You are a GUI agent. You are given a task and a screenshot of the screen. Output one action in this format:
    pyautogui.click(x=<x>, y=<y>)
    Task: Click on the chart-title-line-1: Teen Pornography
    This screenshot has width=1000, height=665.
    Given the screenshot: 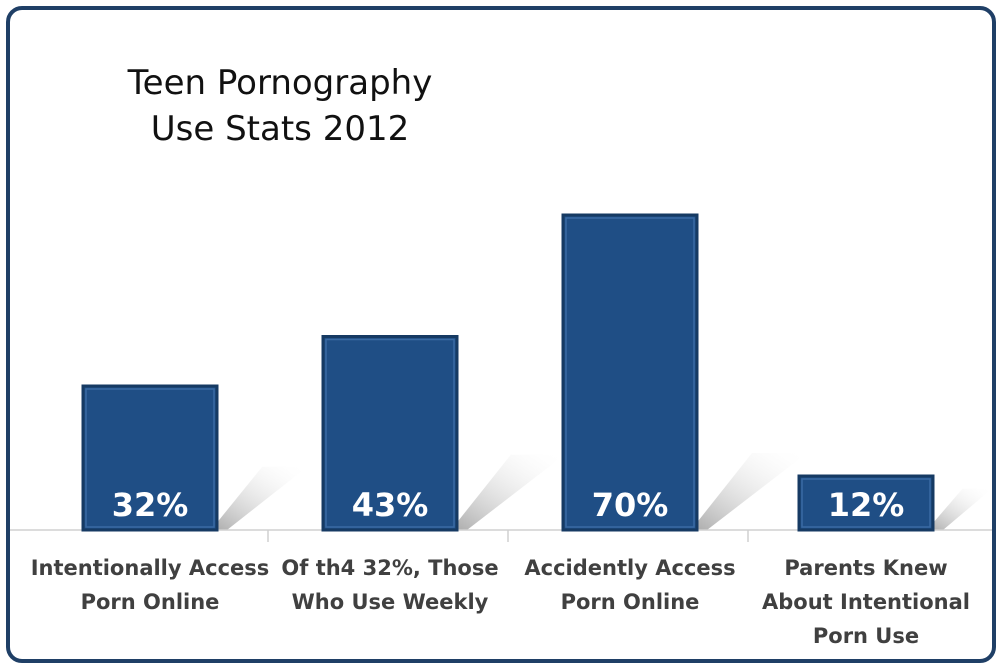 What is the action you would take?
    pyautogui.click(x=280, y=83)
    